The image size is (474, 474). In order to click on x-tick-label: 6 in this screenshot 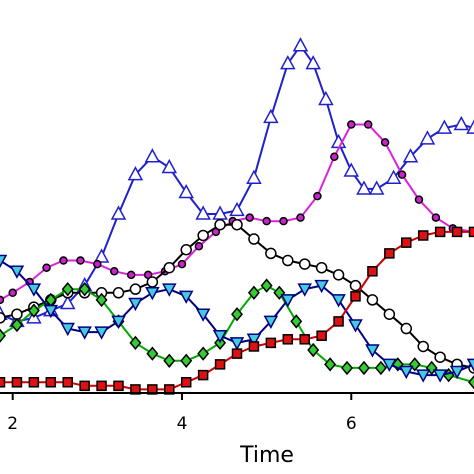, I will do `click(351, 424)`.